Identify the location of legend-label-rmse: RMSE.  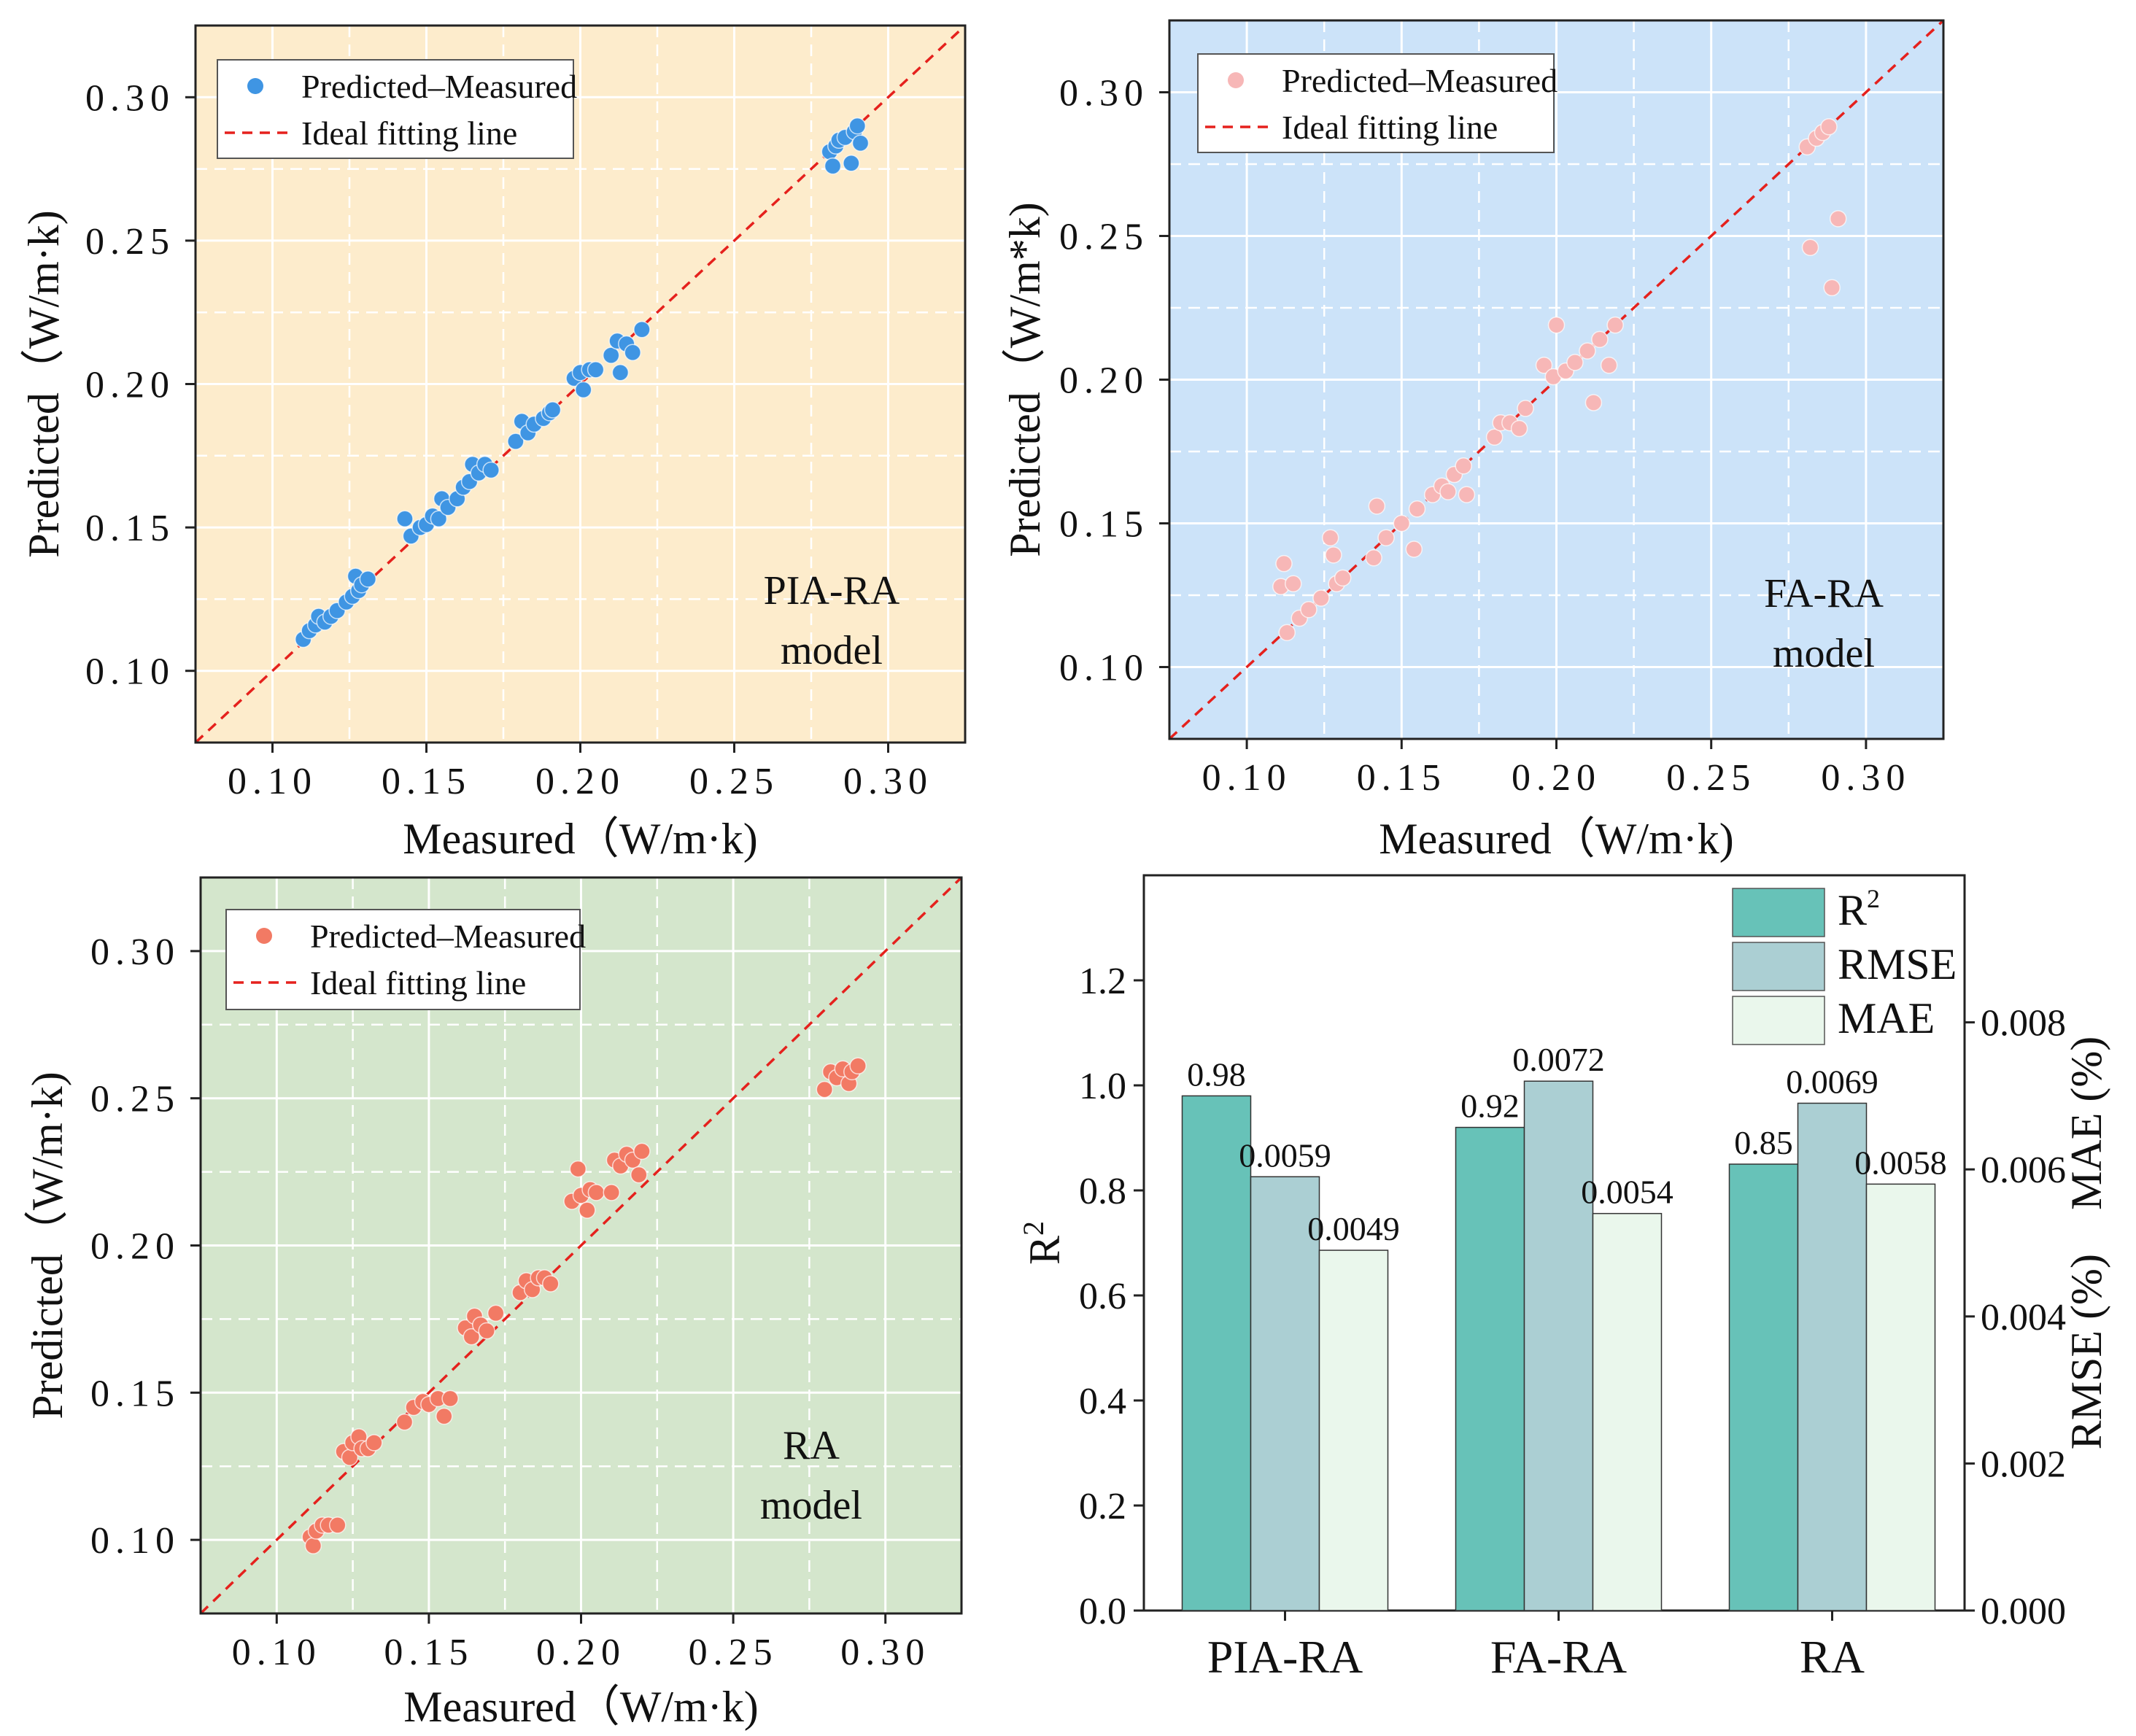
(1897, 964).